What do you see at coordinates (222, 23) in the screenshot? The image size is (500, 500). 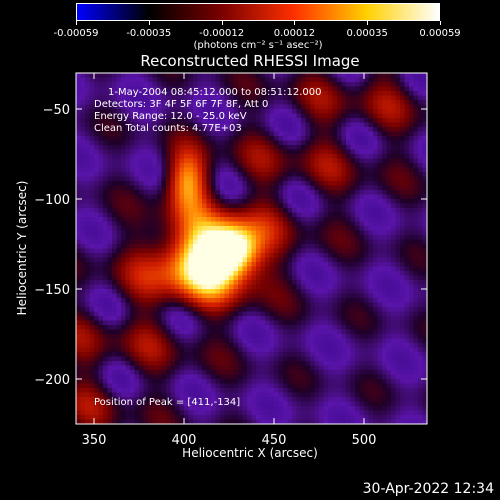 I see `colorbar-tick-mark` at bounding box center [222, 23].